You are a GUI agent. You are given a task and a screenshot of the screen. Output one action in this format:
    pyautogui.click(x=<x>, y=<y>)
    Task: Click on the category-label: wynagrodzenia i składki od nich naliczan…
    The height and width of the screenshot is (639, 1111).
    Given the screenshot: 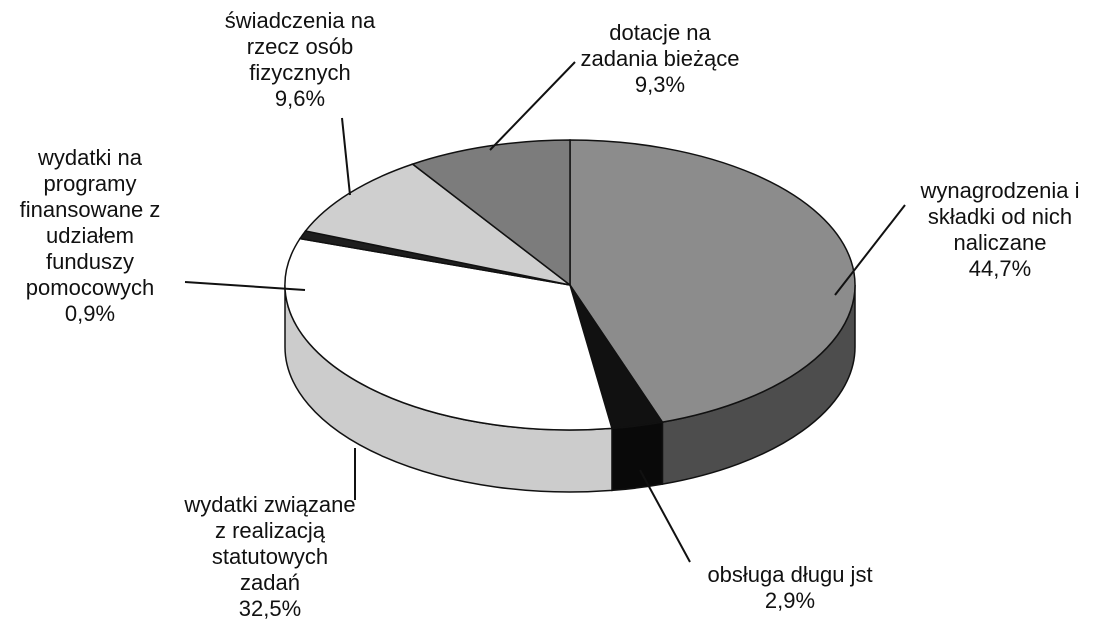 What is the action you would take?
    pyautogui.click(x=1000, y=216)
    